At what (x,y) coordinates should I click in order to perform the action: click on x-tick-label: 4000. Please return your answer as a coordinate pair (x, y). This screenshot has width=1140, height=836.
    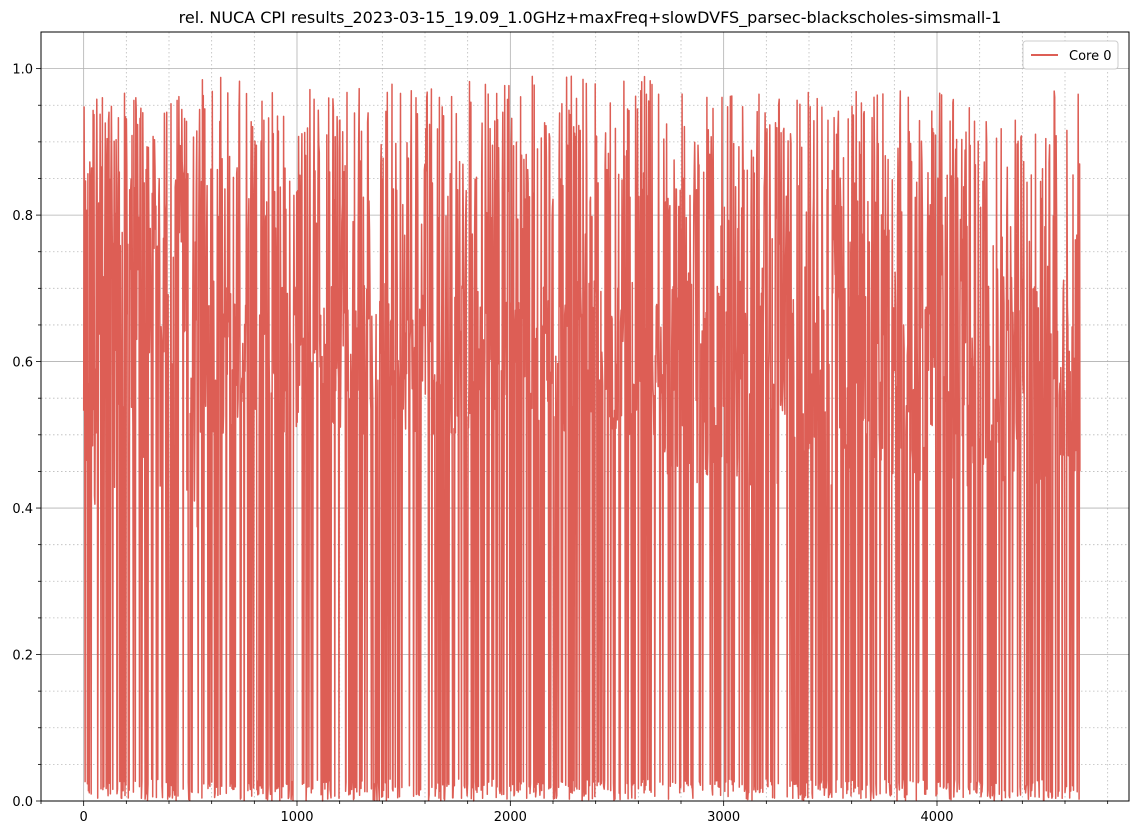
    Looking at the image, I should click on (936, 817).